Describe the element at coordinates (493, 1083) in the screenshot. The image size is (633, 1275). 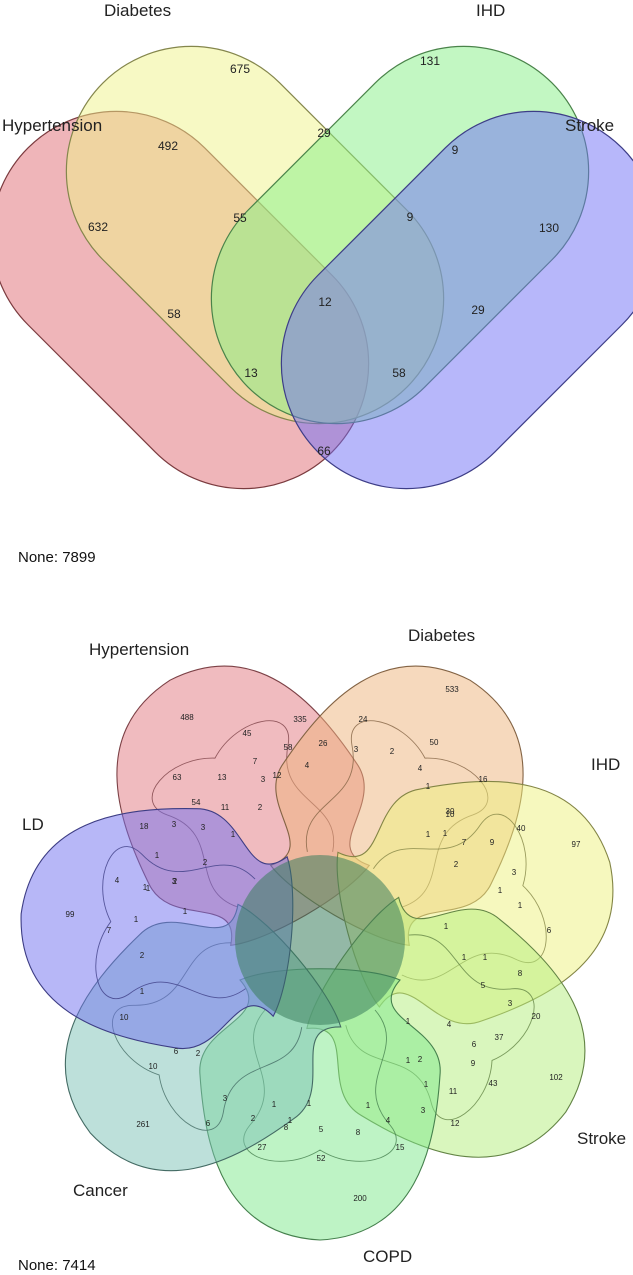
I see `venn-region-count: 43` at that location.